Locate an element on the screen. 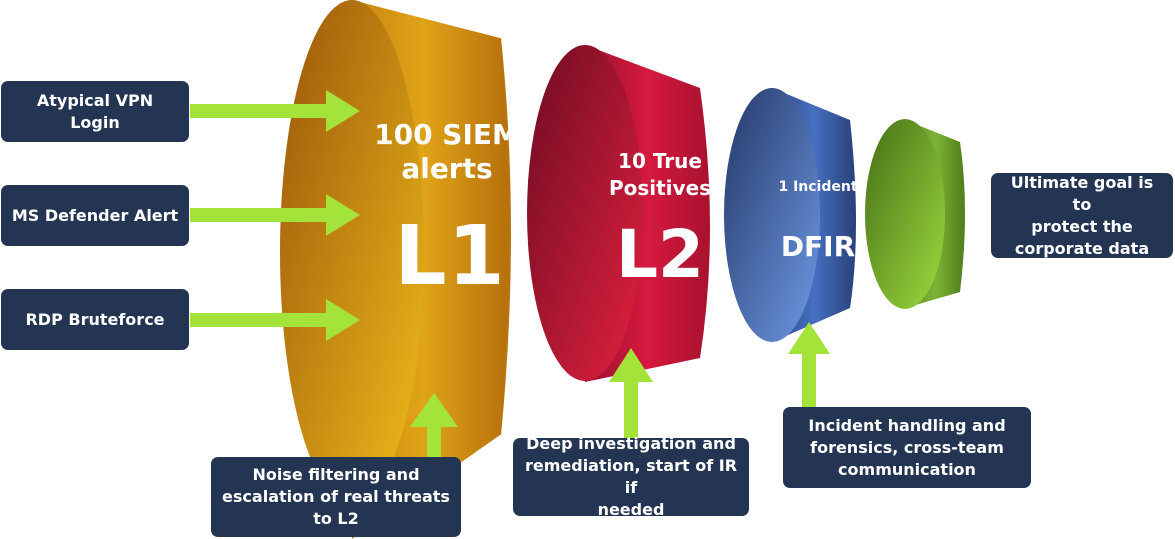 This screenshot has width=1175, height=539. arrow-up-dfir is located at coordinates (809, 365).